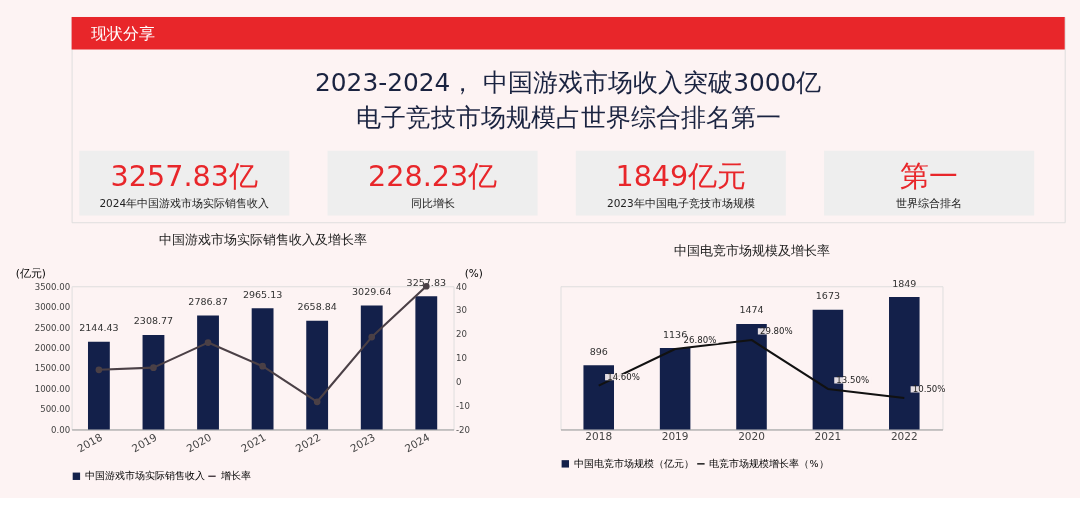 This screenshot has height=511, width=1080. Describe the element at coordinates (904, 283) in the screenshot. I see `data-label: 1849` at that location.